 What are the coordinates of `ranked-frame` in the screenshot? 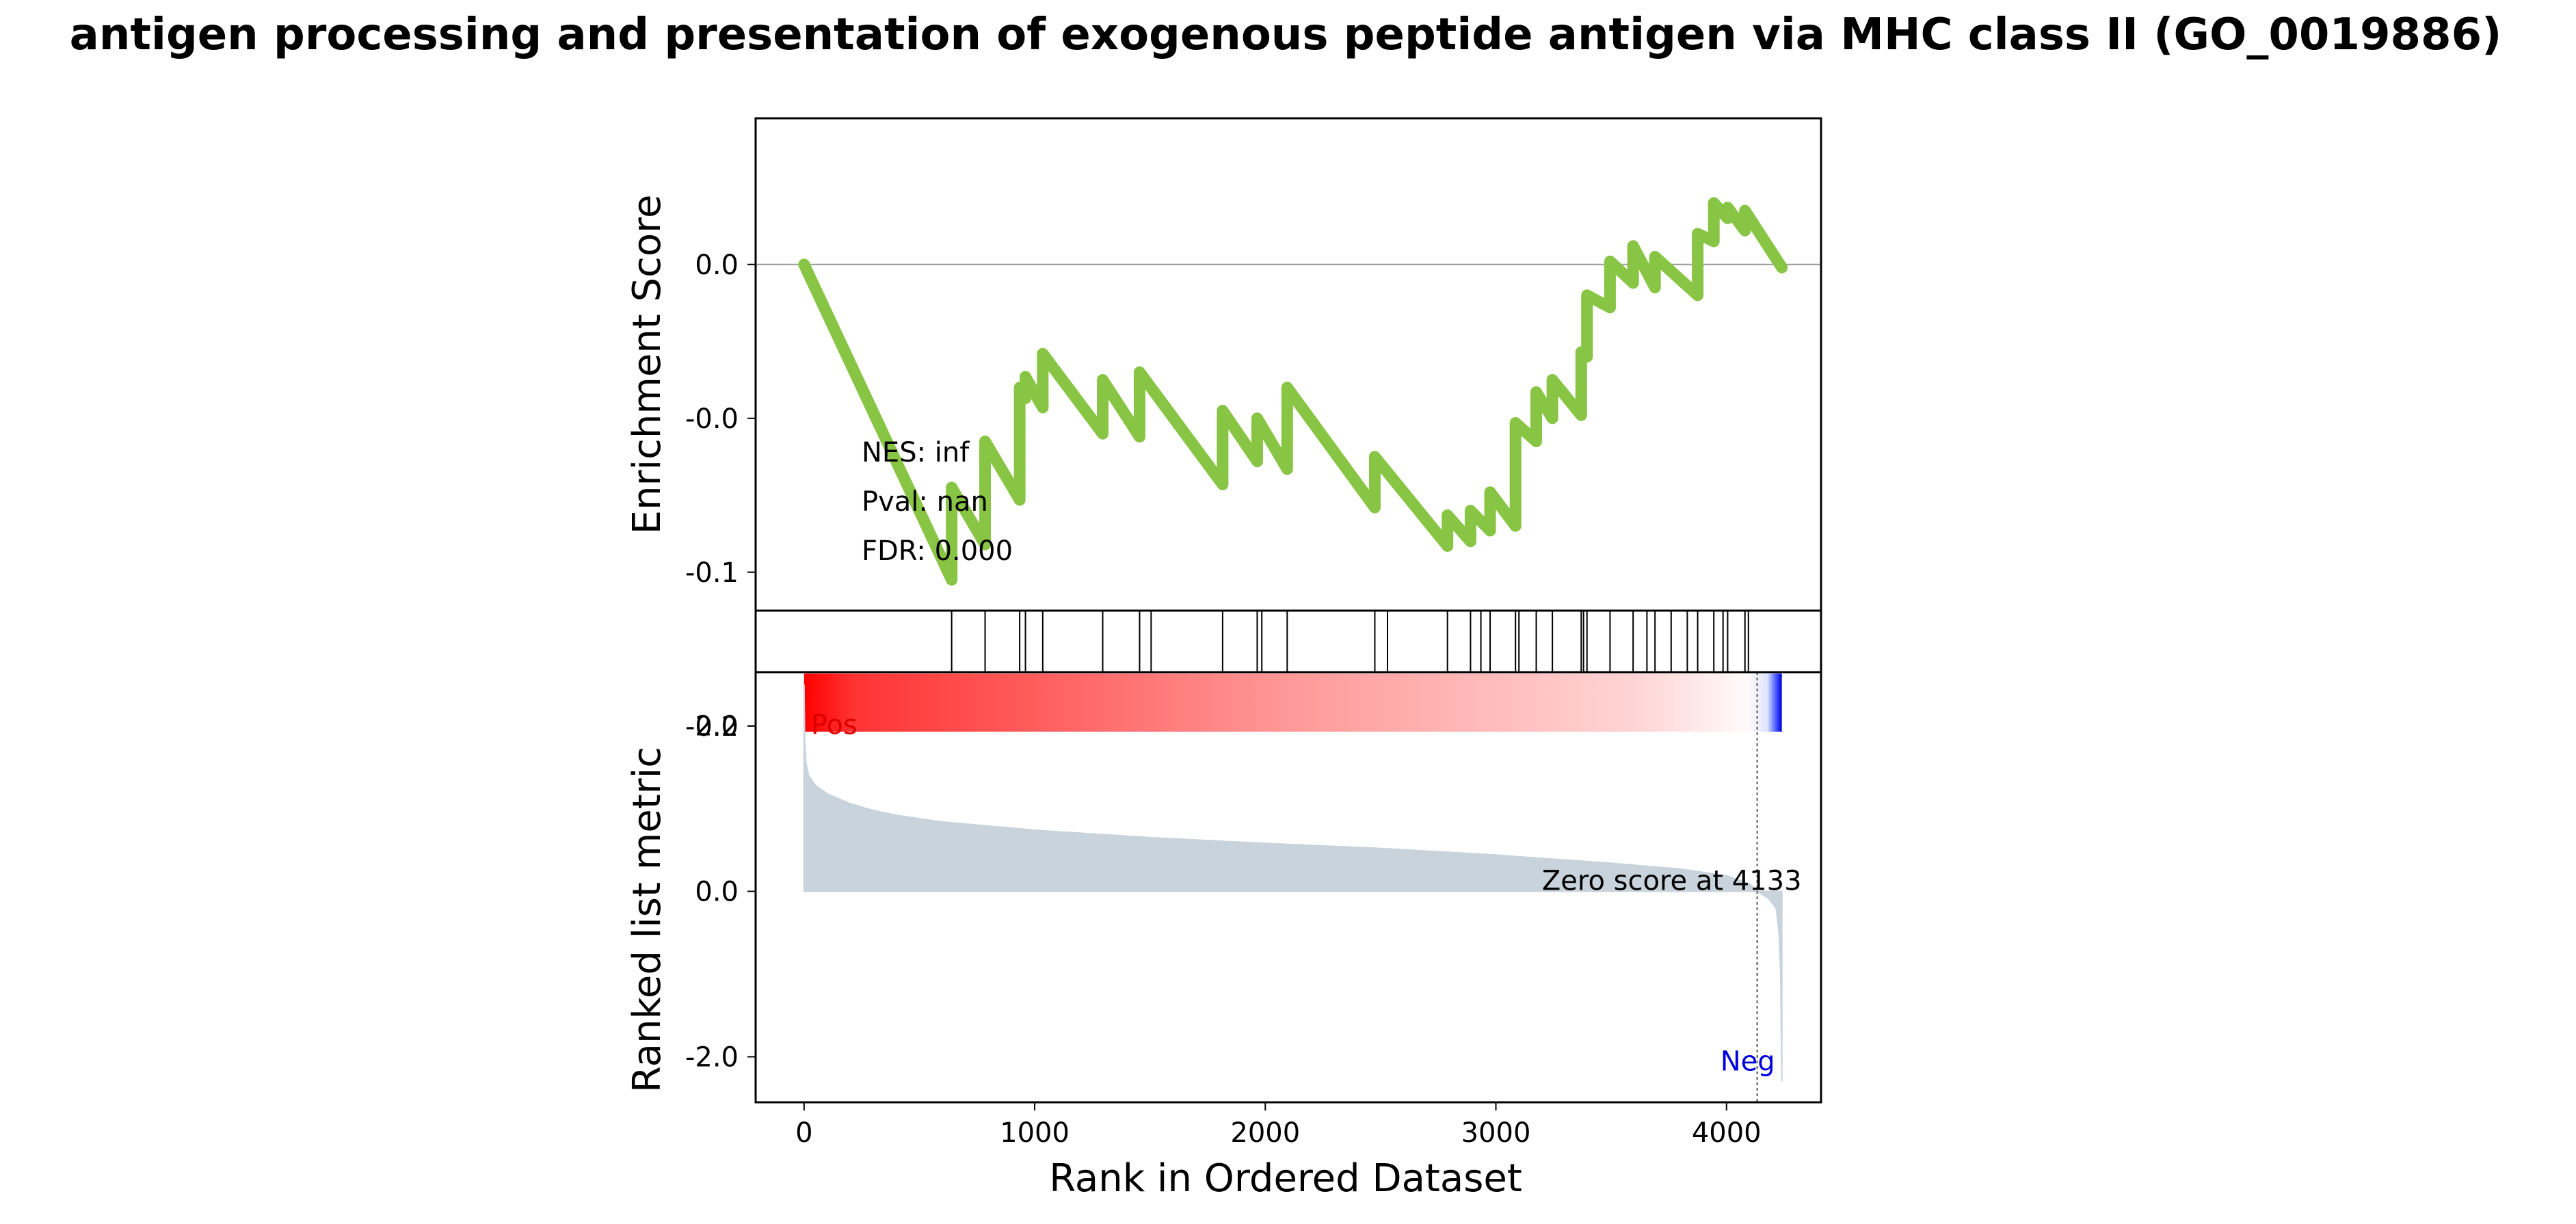 It's located at (1288, 887).